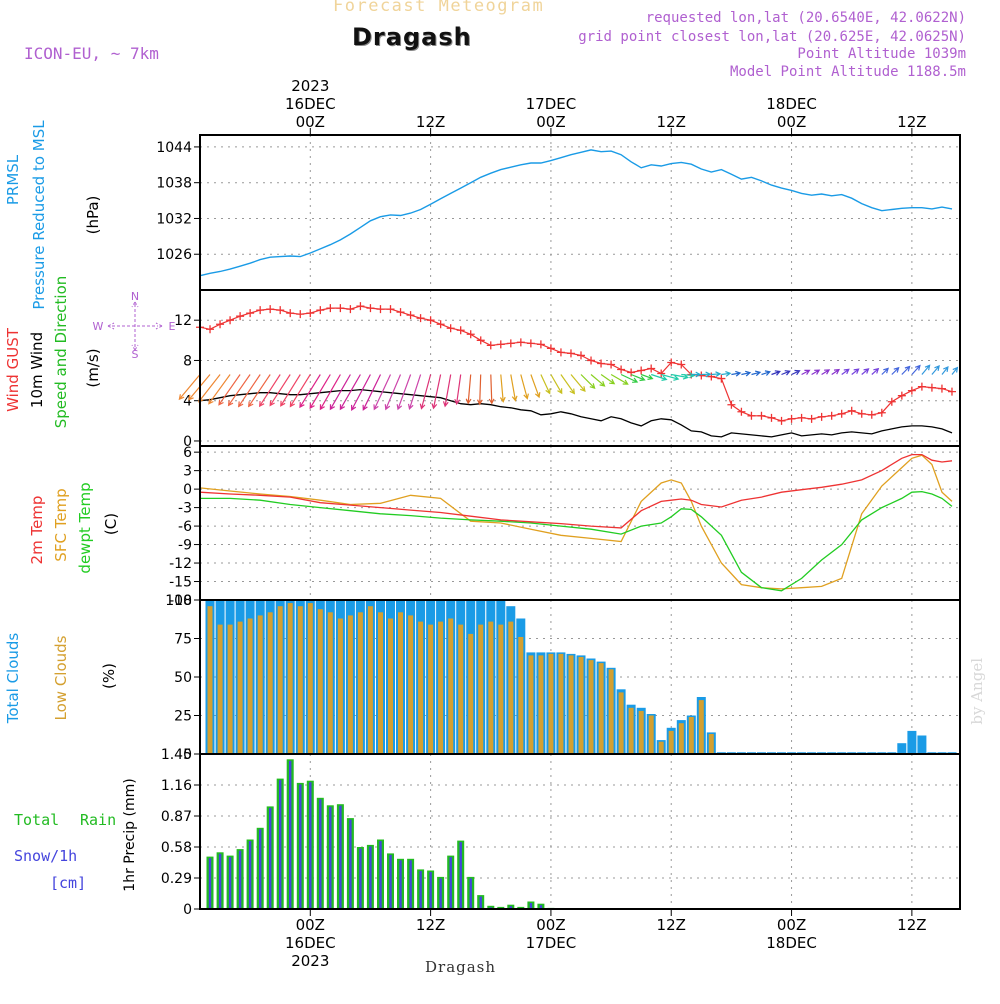 Image resolution: width=1000 pixels, height=1004 pixels. What do you see at coordinates (61, 677) in the screenshot?
I see `cloud-label-low: Low Clouds` at bounding box center [61, 677].